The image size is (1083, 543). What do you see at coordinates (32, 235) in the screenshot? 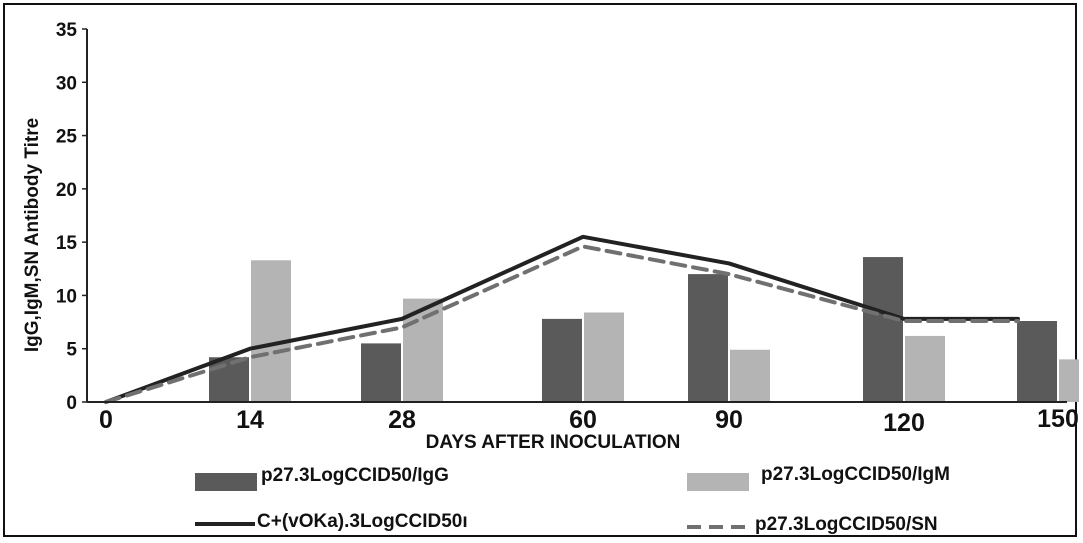
I see `y-axis-title: IgG,IgM,SN Antibody Titre` at bounding box center [32, 235].